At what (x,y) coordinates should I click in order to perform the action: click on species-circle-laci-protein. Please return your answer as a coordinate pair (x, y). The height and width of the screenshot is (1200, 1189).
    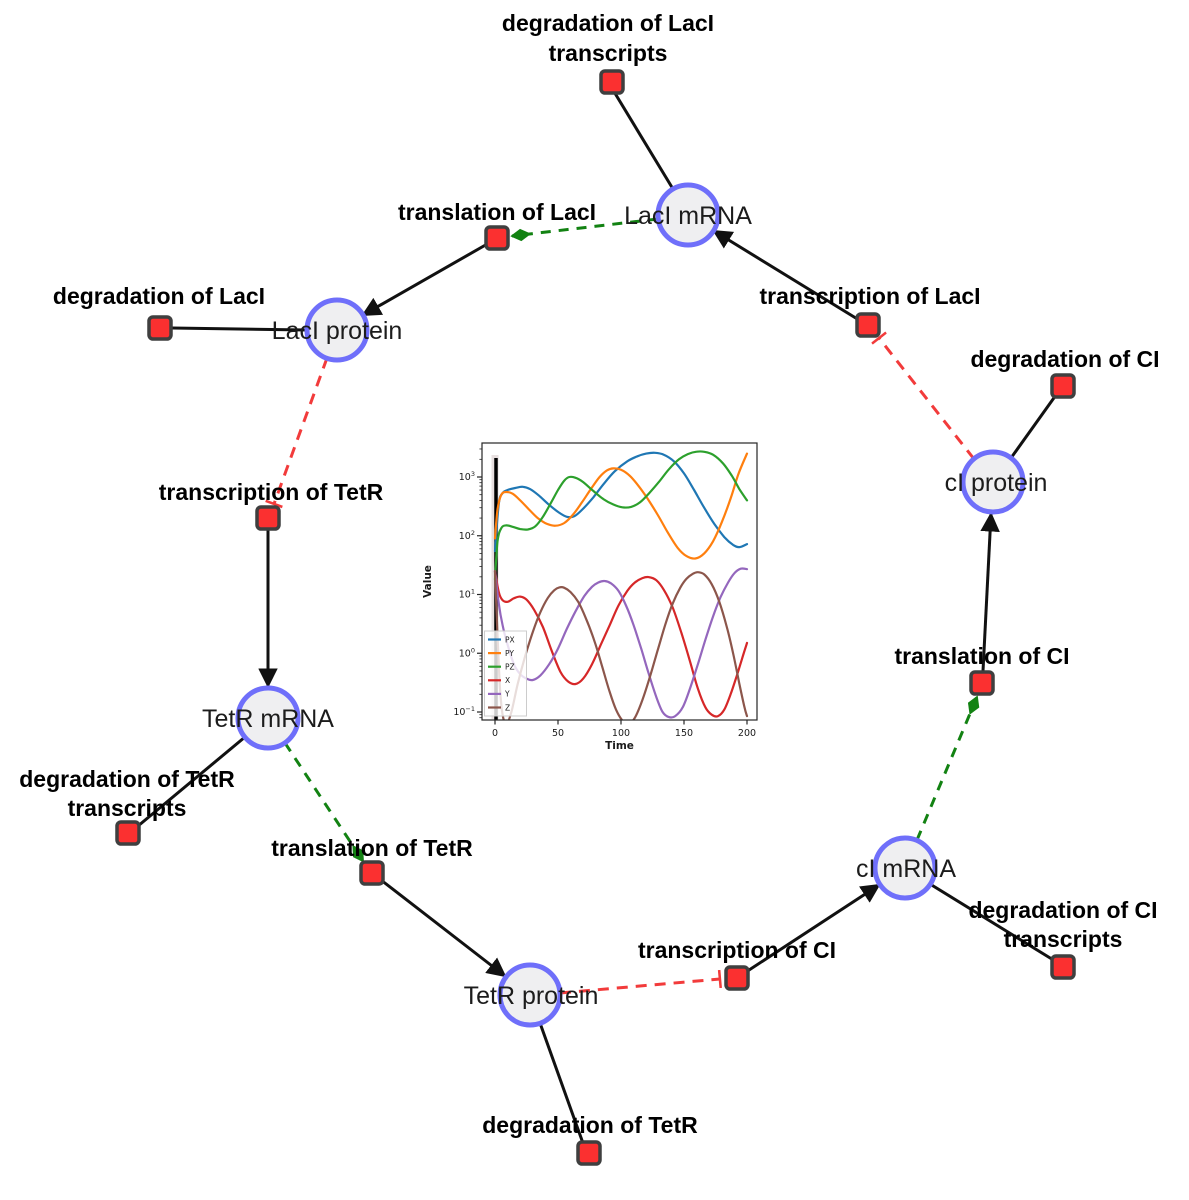
    Looking at the image, I should click on (337, 330).